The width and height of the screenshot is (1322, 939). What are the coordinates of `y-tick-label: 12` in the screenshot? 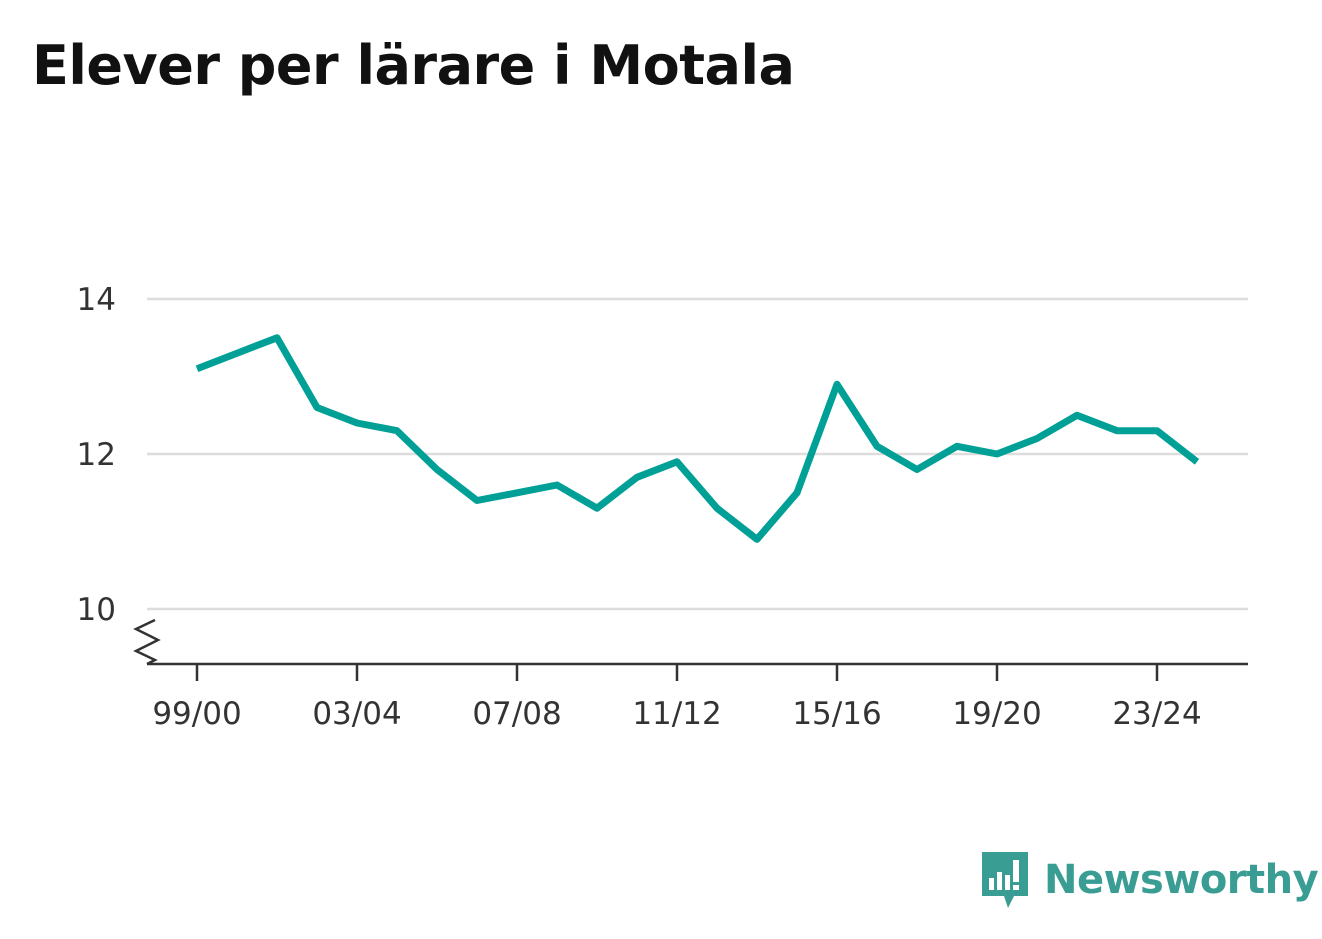 It's located at (96, 455).